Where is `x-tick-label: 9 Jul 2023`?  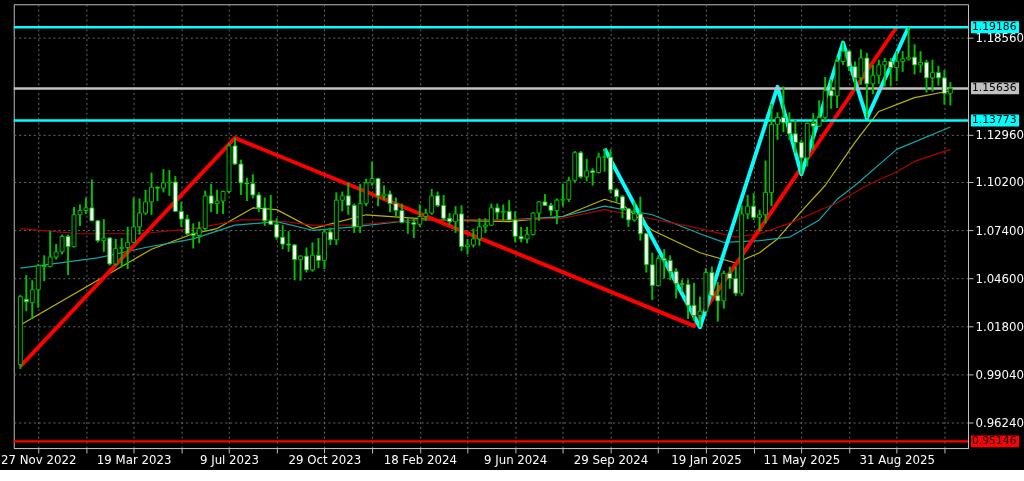
x-tick-label: 9 Jul 2023 is located at coordinates (229, 460).